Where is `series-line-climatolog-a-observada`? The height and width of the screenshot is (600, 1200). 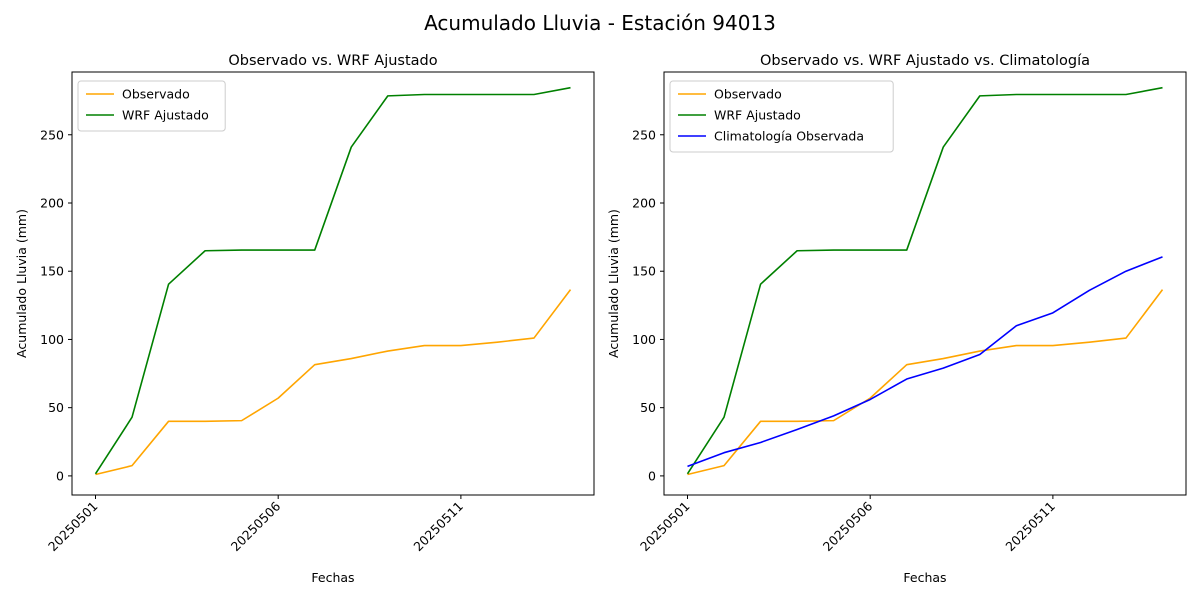 series-line-climatolog-a-observada is located at coordinates (925, 362).